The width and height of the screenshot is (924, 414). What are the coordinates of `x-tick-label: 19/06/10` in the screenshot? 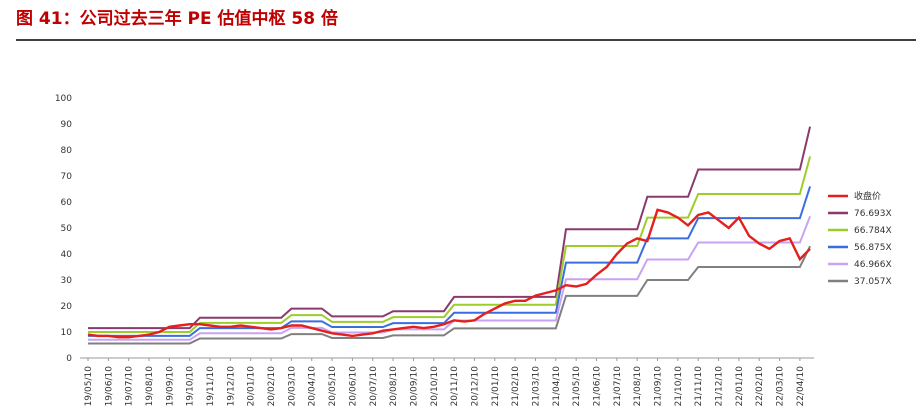 It's located at (109, 386).